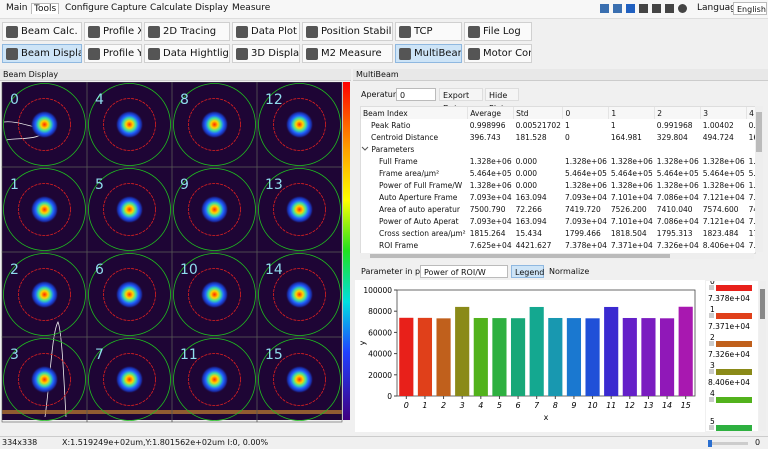  Describe the element at coordinates (712, 393) in the screenshot. I see `legend-name: 4` at that location.